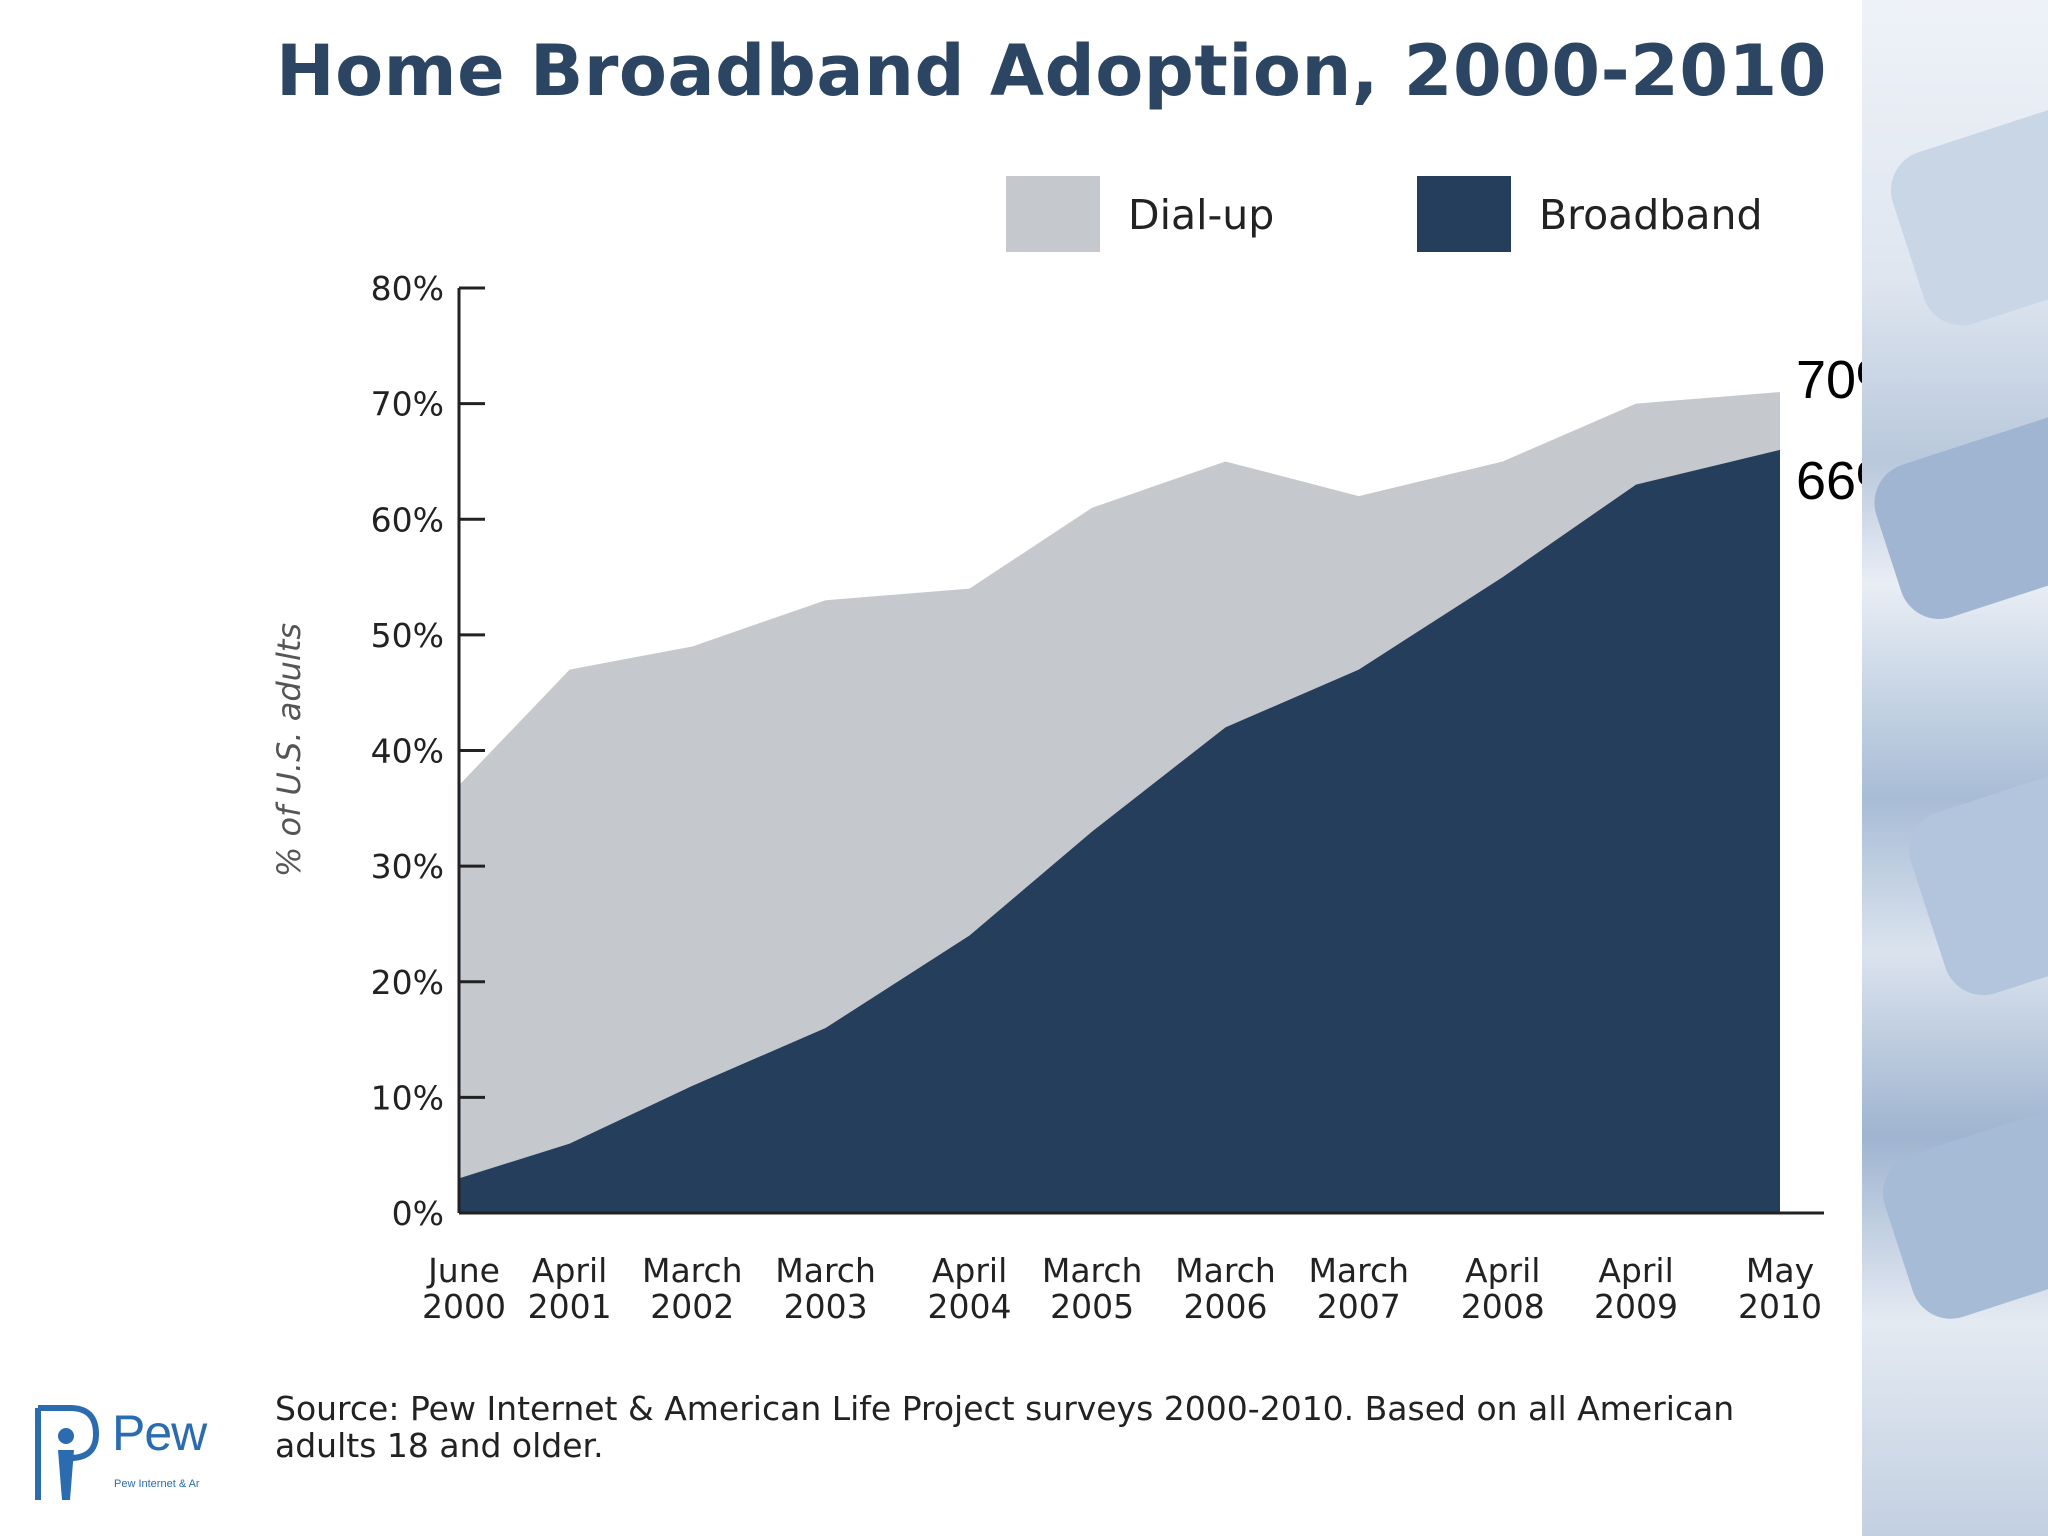 This screenshot has width=2048, height=1536. What do you see at coordinates (1829, 380) in the screenshot?
I see `callout-total: 70%` at bounding box center [1829, 380].